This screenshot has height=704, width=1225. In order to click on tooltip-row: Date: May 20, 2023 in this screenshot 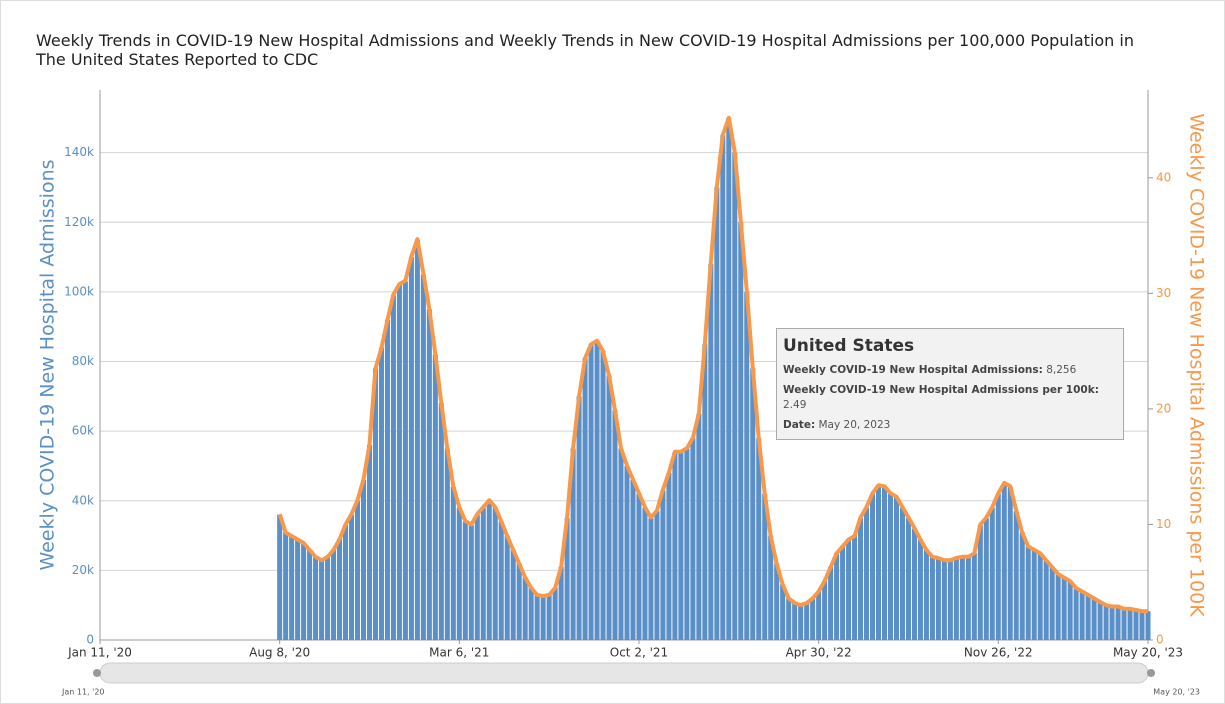, I will do `click(951, 425)`.